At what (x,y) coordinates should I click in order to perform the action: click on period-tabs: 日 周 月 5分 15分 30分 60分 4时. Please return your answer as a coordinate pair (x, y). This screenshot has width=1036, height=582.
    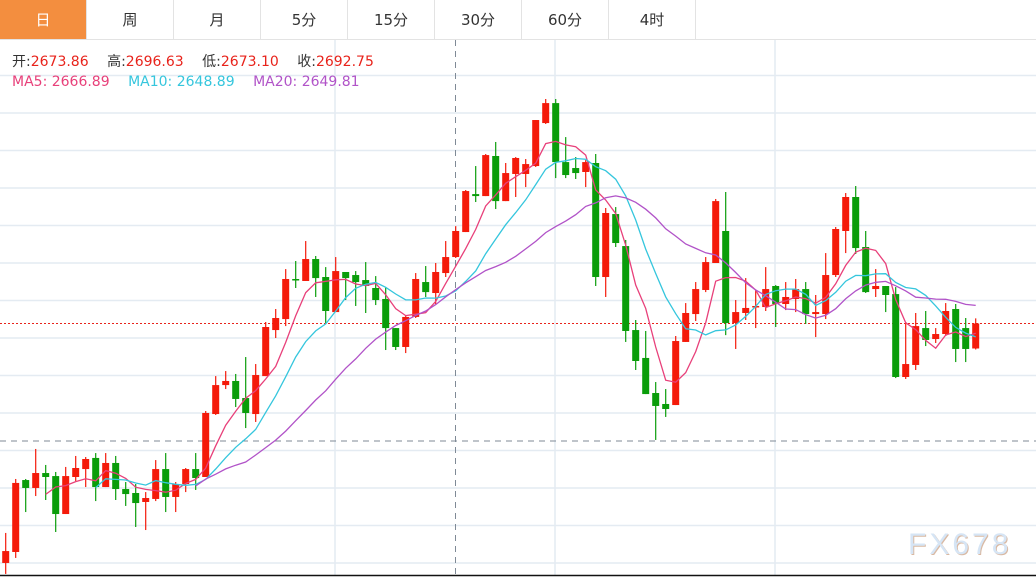
    Looking at the image, I should click on (518, 20).